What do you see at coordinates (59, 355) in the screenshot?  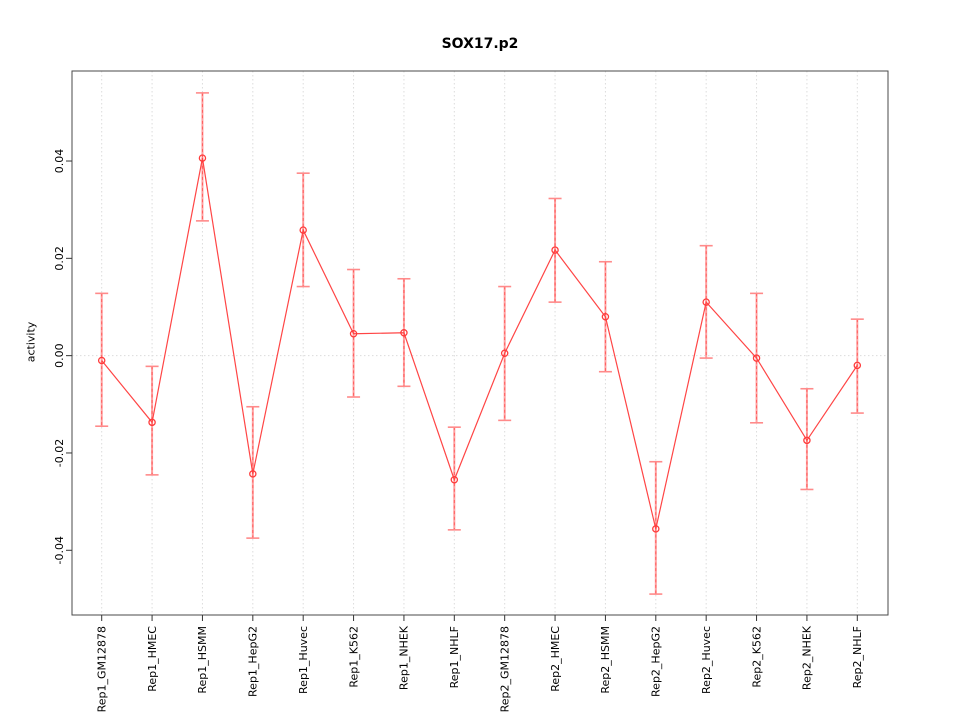 I see `y-tick-label: 0.00` at bounding box center [59, 355].